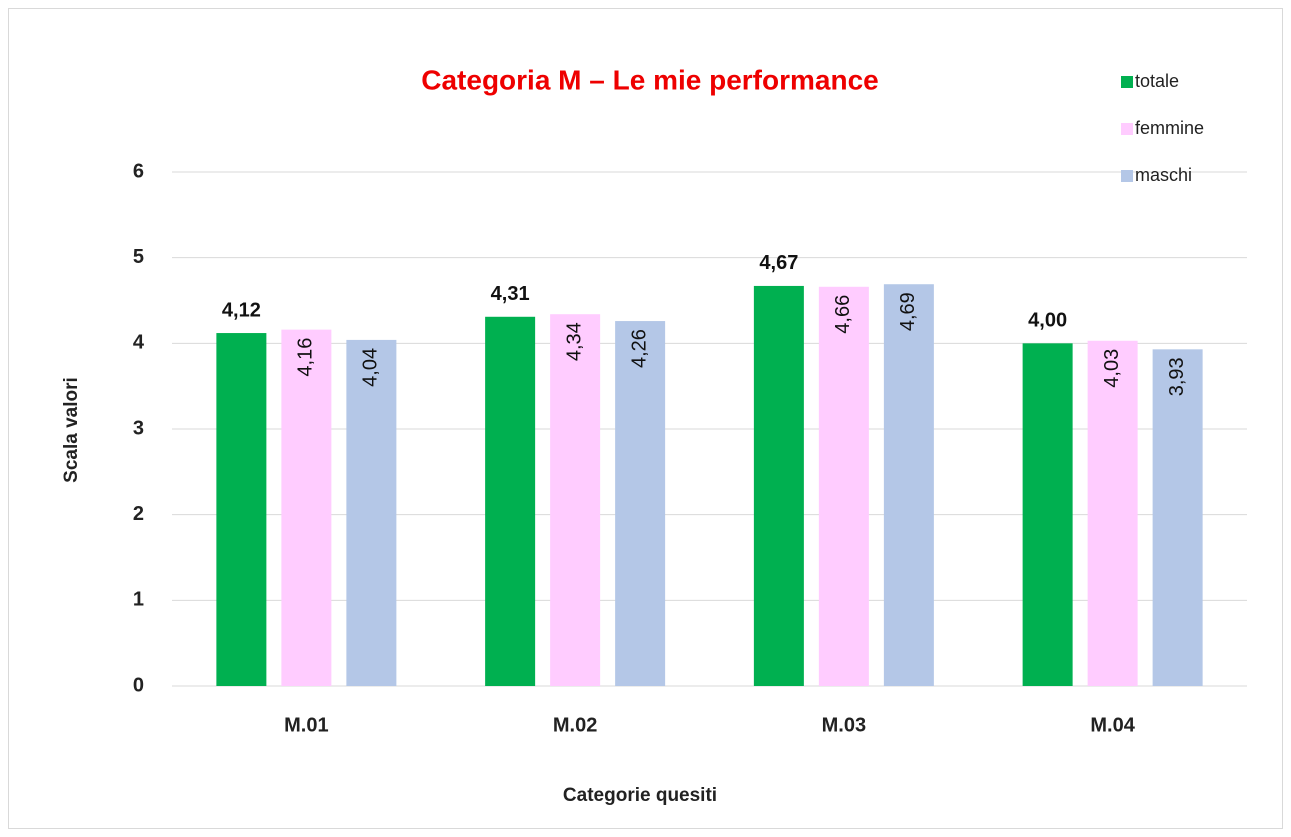 This screenshot has height=837, width=1291. Describe the element at coordinates (1047, 321) in the screenshot. I see `data-label: 4,00` at that location.